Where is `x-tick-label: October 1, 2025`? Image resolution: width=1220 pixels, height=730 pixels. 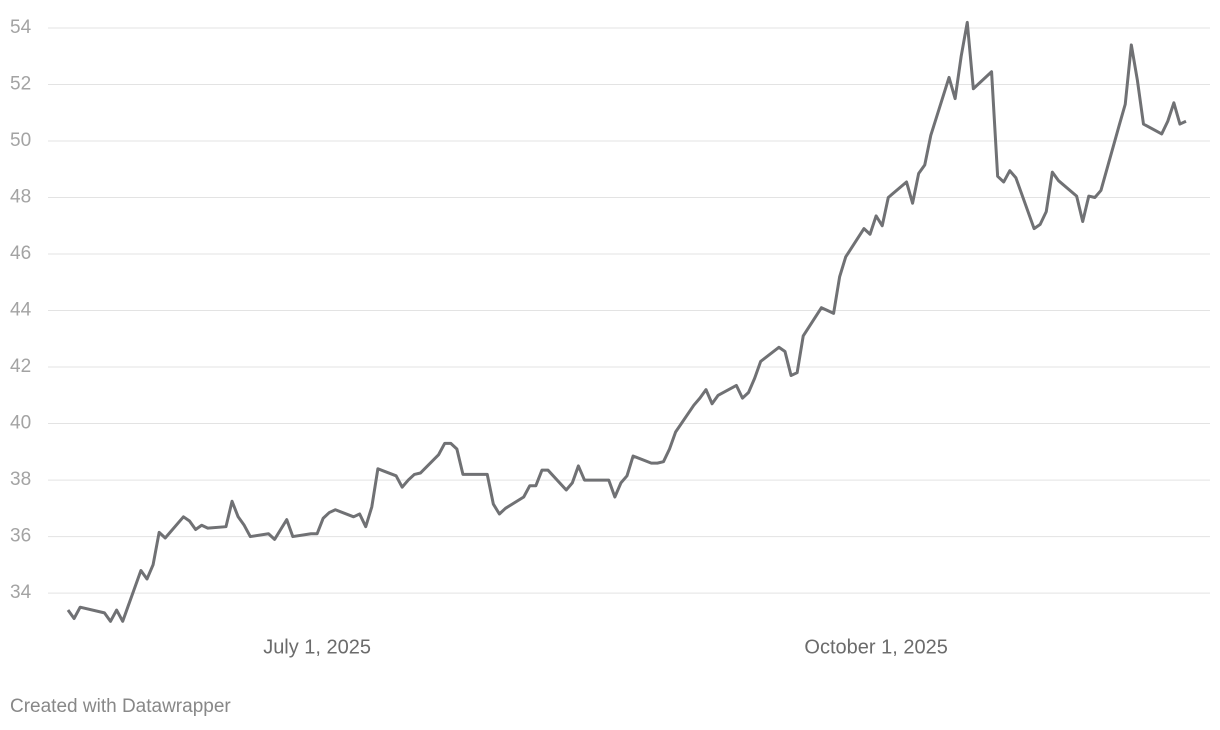
x-tick-label: October 1, 2025 is located at coordinates (875, 647).